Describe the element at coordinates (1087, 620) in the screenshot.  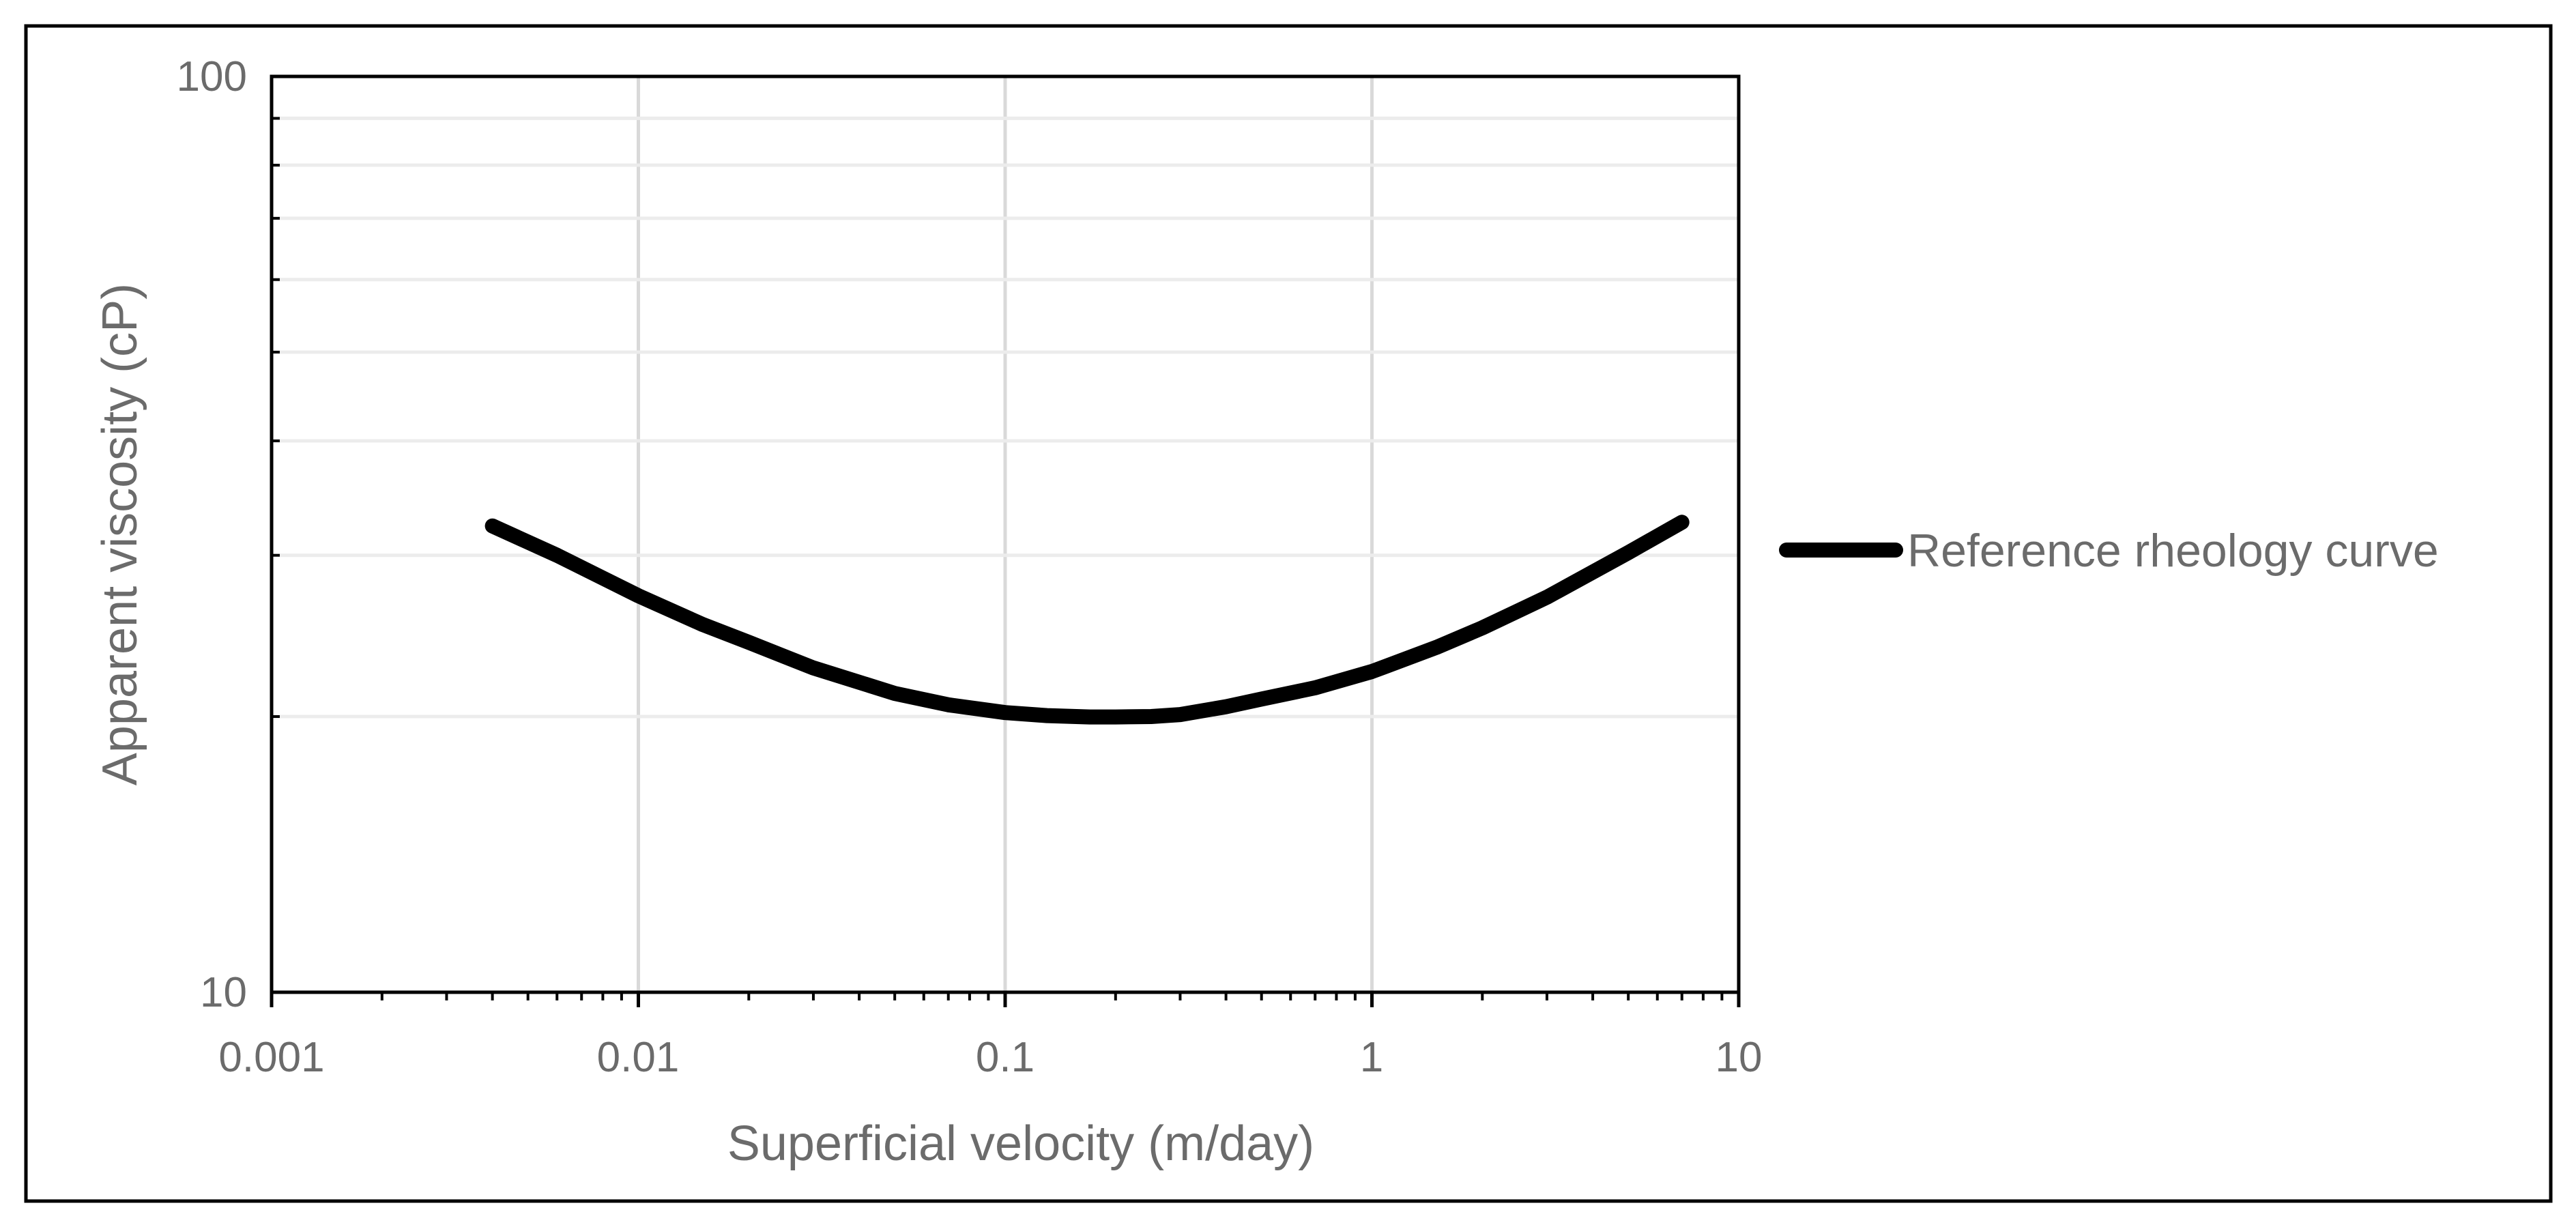
I see `series-line-reference-rheology-curve` at that location.